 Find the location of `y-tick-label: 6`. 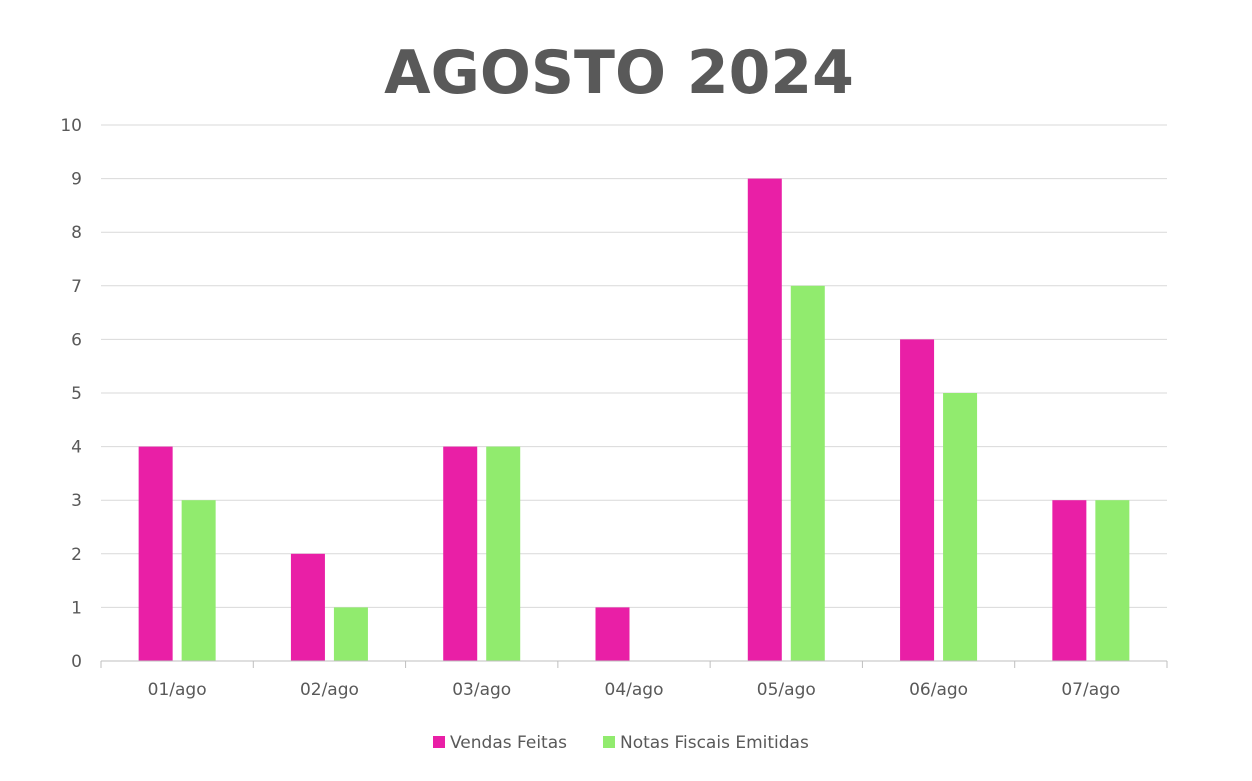

y-tick-label: 6 is located at coordinates (76, 340).